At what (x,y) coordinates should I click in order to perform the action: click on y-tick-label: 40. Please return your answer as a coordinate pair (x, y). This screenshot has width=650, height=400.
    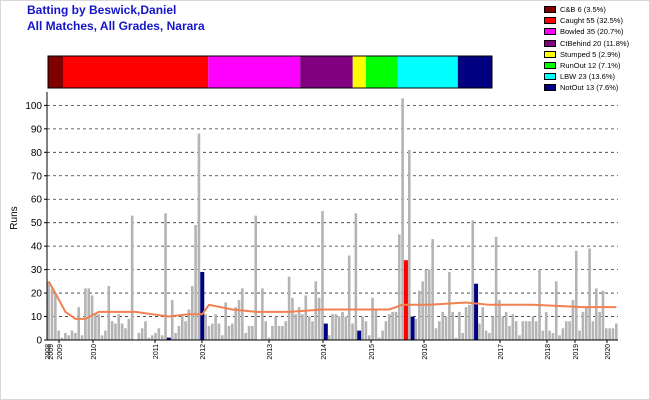
    Looking at the image, I should click on (37, 247).